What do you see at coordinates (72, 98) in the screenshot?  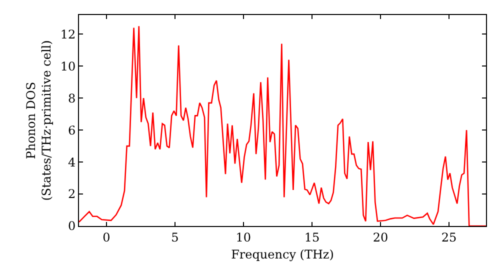 I see `y-tick-label: 8` at bounding box center [72, 98].